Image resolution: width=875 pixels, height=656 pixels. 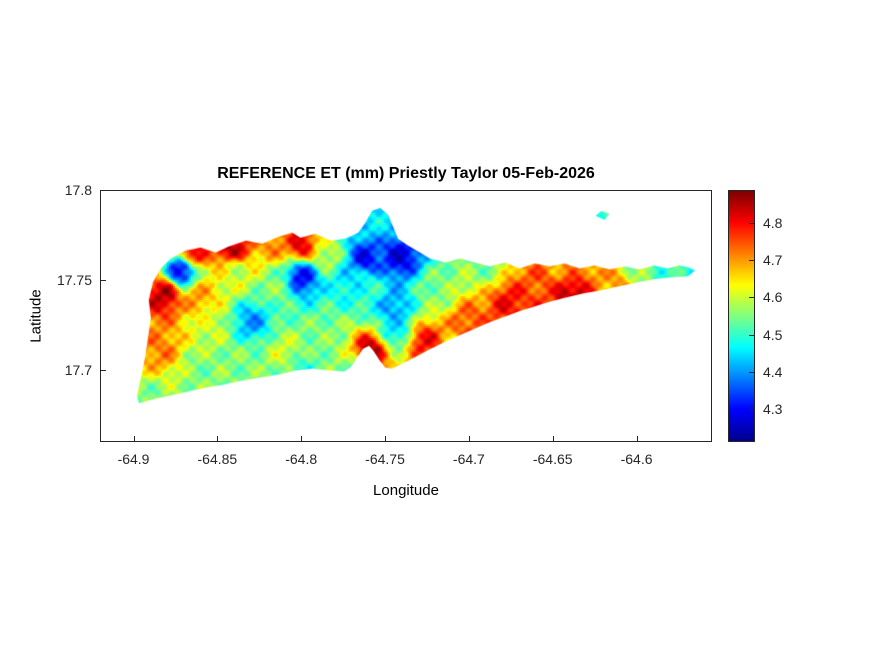 What do you see at coordinates (773, 408) in the screenshot?
I see `colorbar-tick-label: 4.3` at bounding box center [773, 408].